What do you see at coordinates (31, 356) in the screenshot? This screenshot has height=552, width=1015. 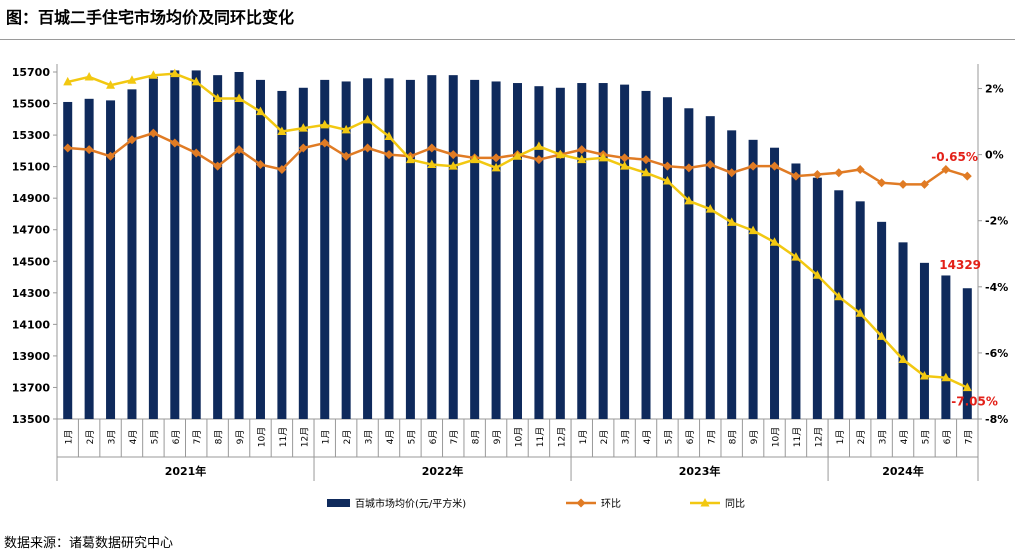 I see `left-tick-label: 13900` at bounding box center [31, 356].